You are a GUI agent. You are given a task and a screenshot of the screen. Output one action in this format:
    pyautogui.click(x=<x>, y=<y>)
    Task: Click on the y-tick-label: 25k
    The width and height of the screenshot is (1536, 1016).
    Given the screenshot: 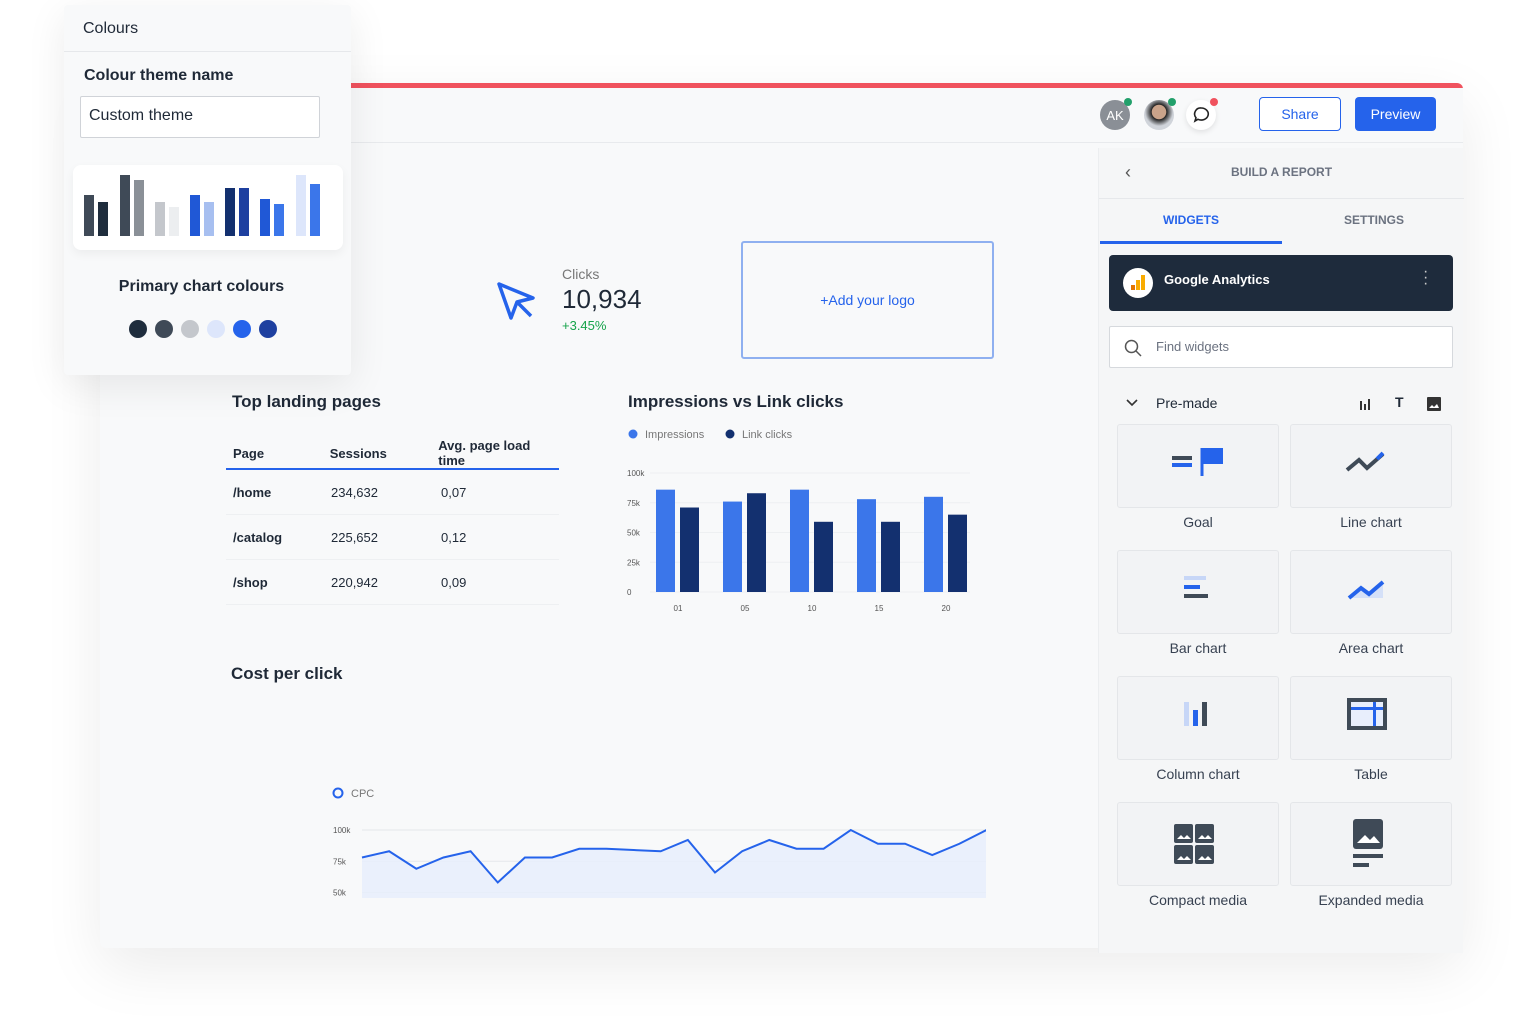 What is the action you would take?
    pyautogui.click(x=634, y=562)
    